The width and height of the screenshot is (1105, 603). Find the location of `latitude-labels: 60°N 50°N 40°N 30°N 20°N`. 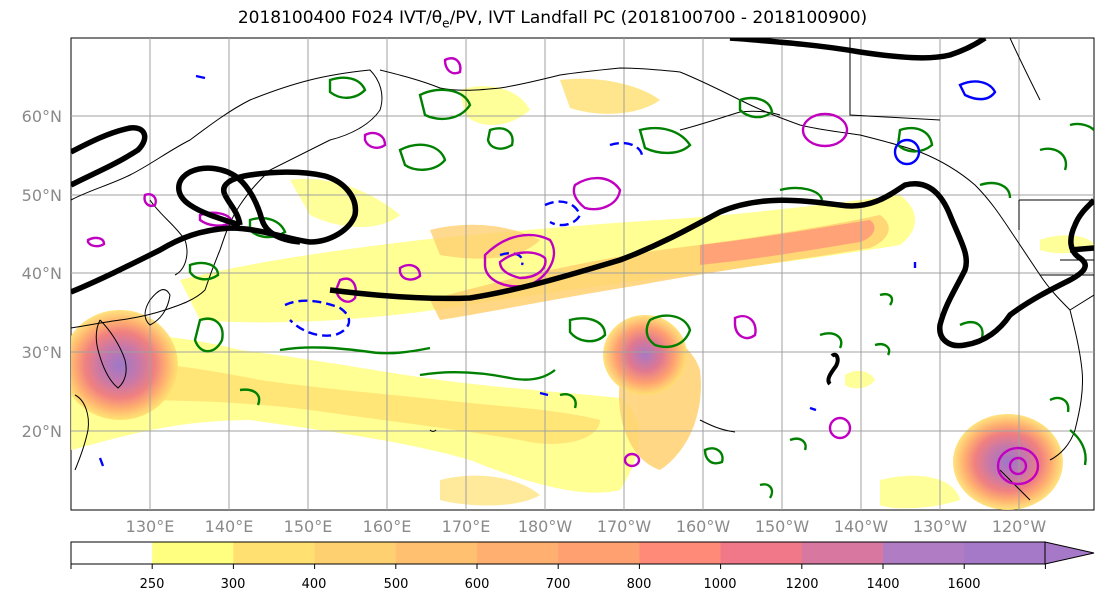

latitude-labels: 60°N 50°N 40°N 30°N 20°N is located at coordinates (42, 274).